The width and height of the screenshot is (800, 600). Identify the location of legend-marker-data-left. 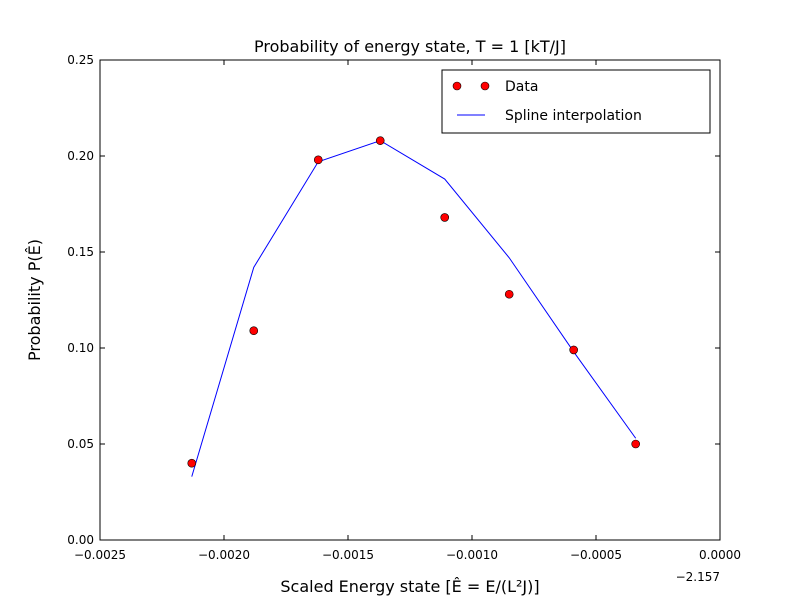
(457, 86).